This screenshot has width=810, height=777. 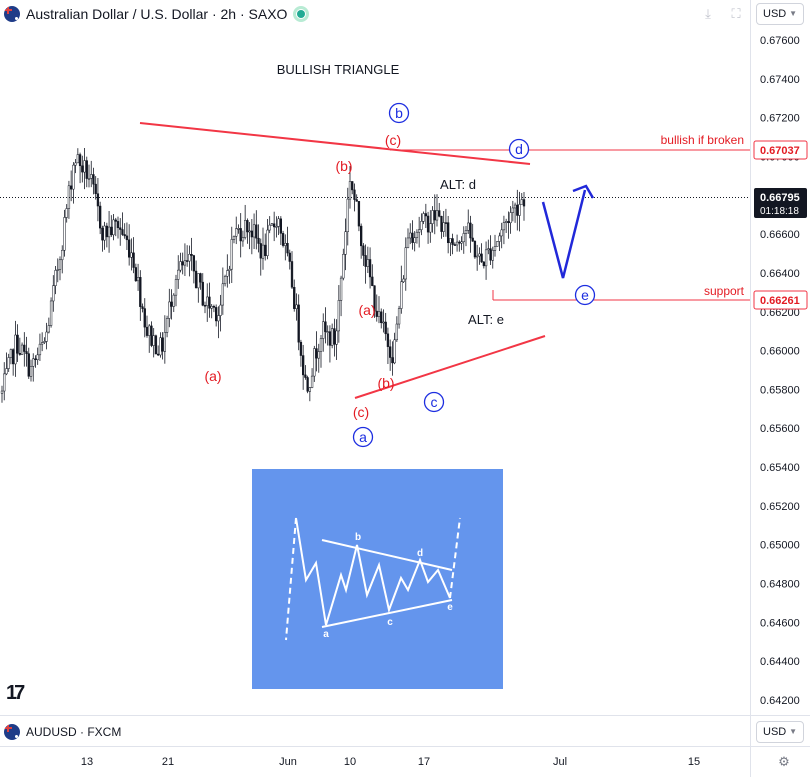 I want to click on upper-trendline, so click(x=335, y=143).